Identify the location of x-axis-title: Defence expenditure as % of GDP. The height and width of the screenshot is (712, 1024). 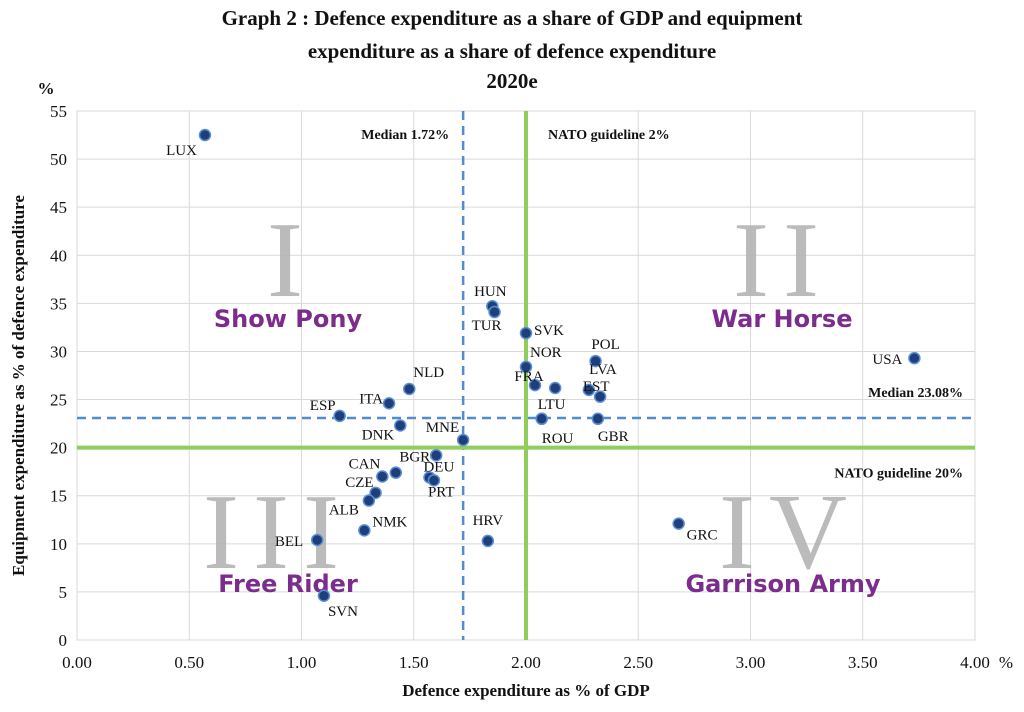
(526, 690).